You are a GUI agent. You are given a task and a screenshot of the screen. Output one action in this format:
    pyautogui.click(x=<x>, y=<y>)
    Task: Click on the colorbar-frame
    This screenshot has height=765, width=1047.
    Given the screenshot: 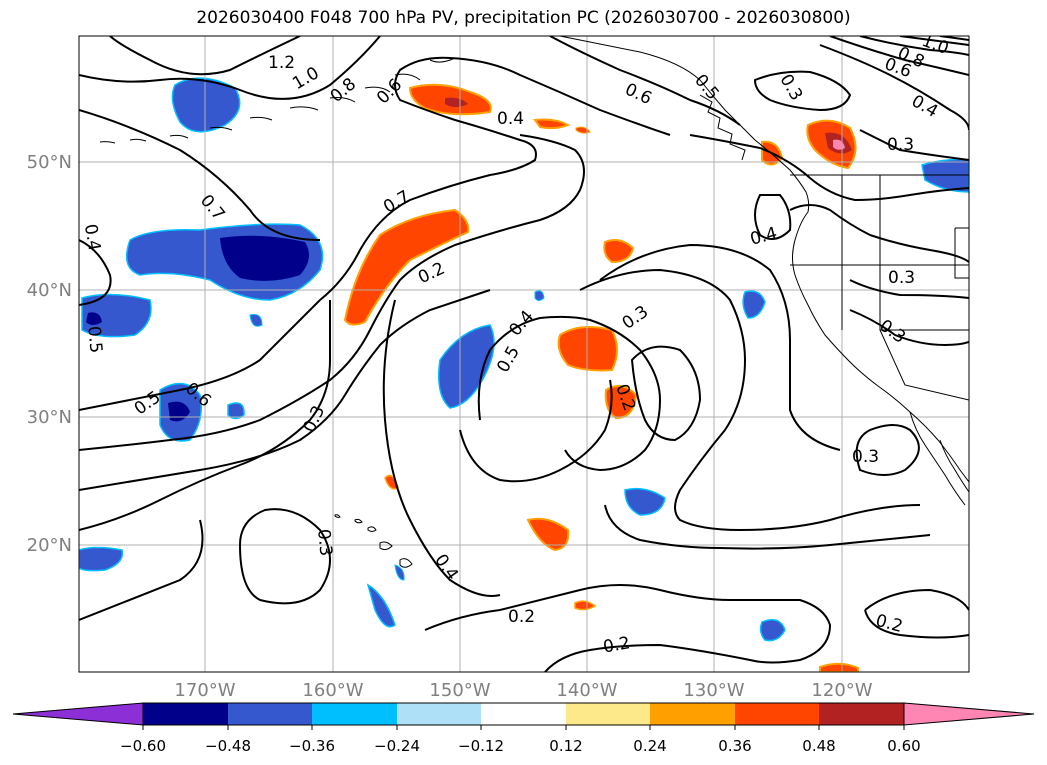 What is the action you would take?
    pyautogui.click(x=523, y=714)
    